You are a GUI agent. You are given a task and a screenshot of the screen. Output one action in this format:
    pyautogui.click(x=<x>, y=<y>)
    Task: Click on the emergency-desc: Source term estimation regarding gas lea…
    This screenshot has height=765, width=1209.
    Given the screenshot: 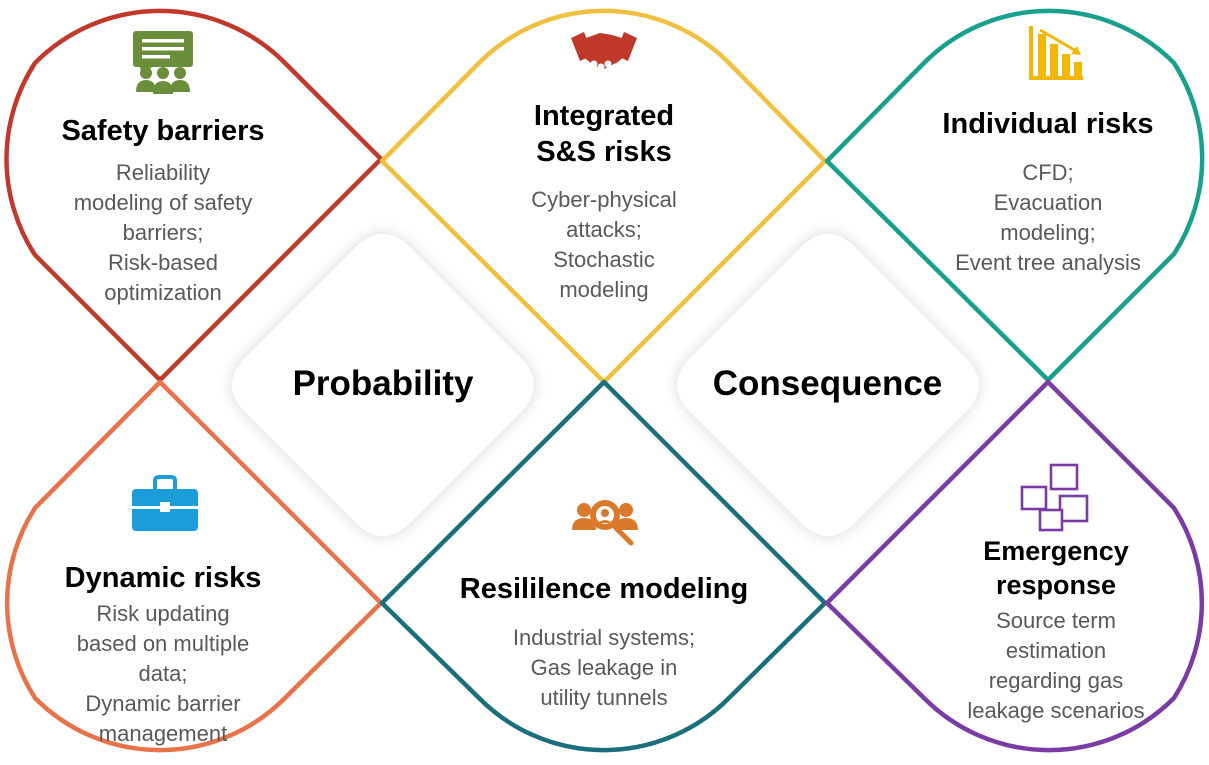 What is the action you would take?
    pyautogui.click(x=1056, y=665)
    